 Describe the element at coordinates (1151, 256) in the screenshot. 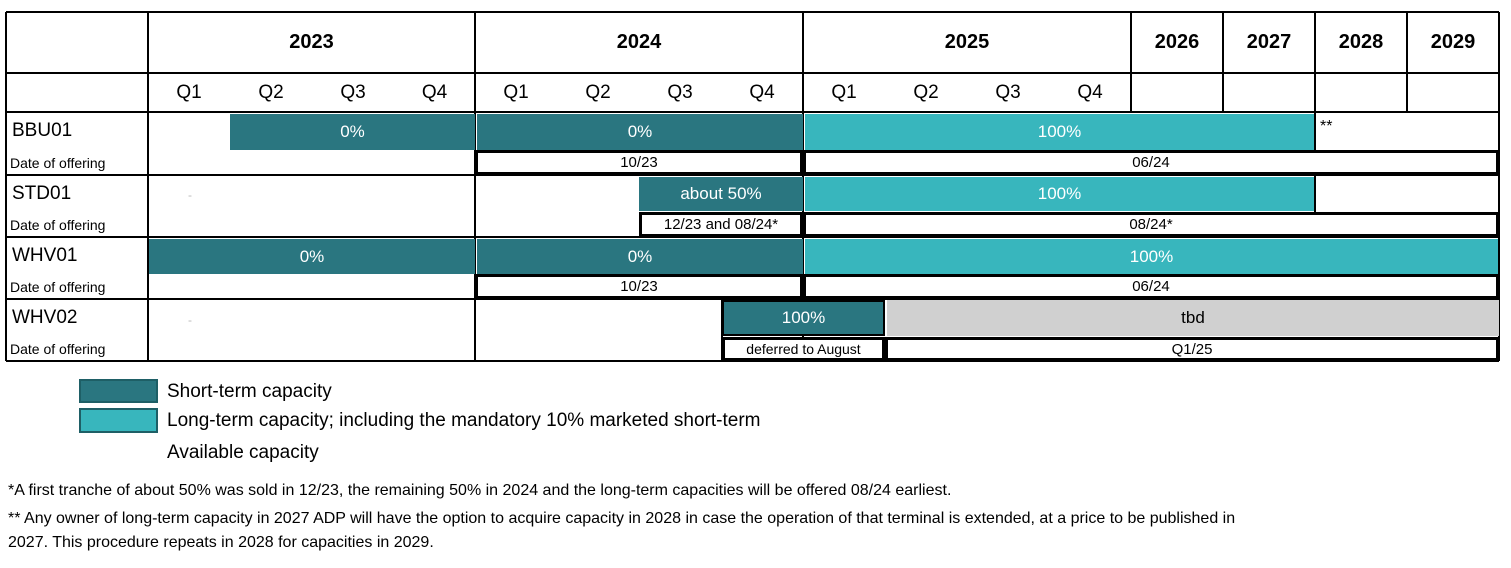

I see `whv01-long-term-bar: 100%` at that location.